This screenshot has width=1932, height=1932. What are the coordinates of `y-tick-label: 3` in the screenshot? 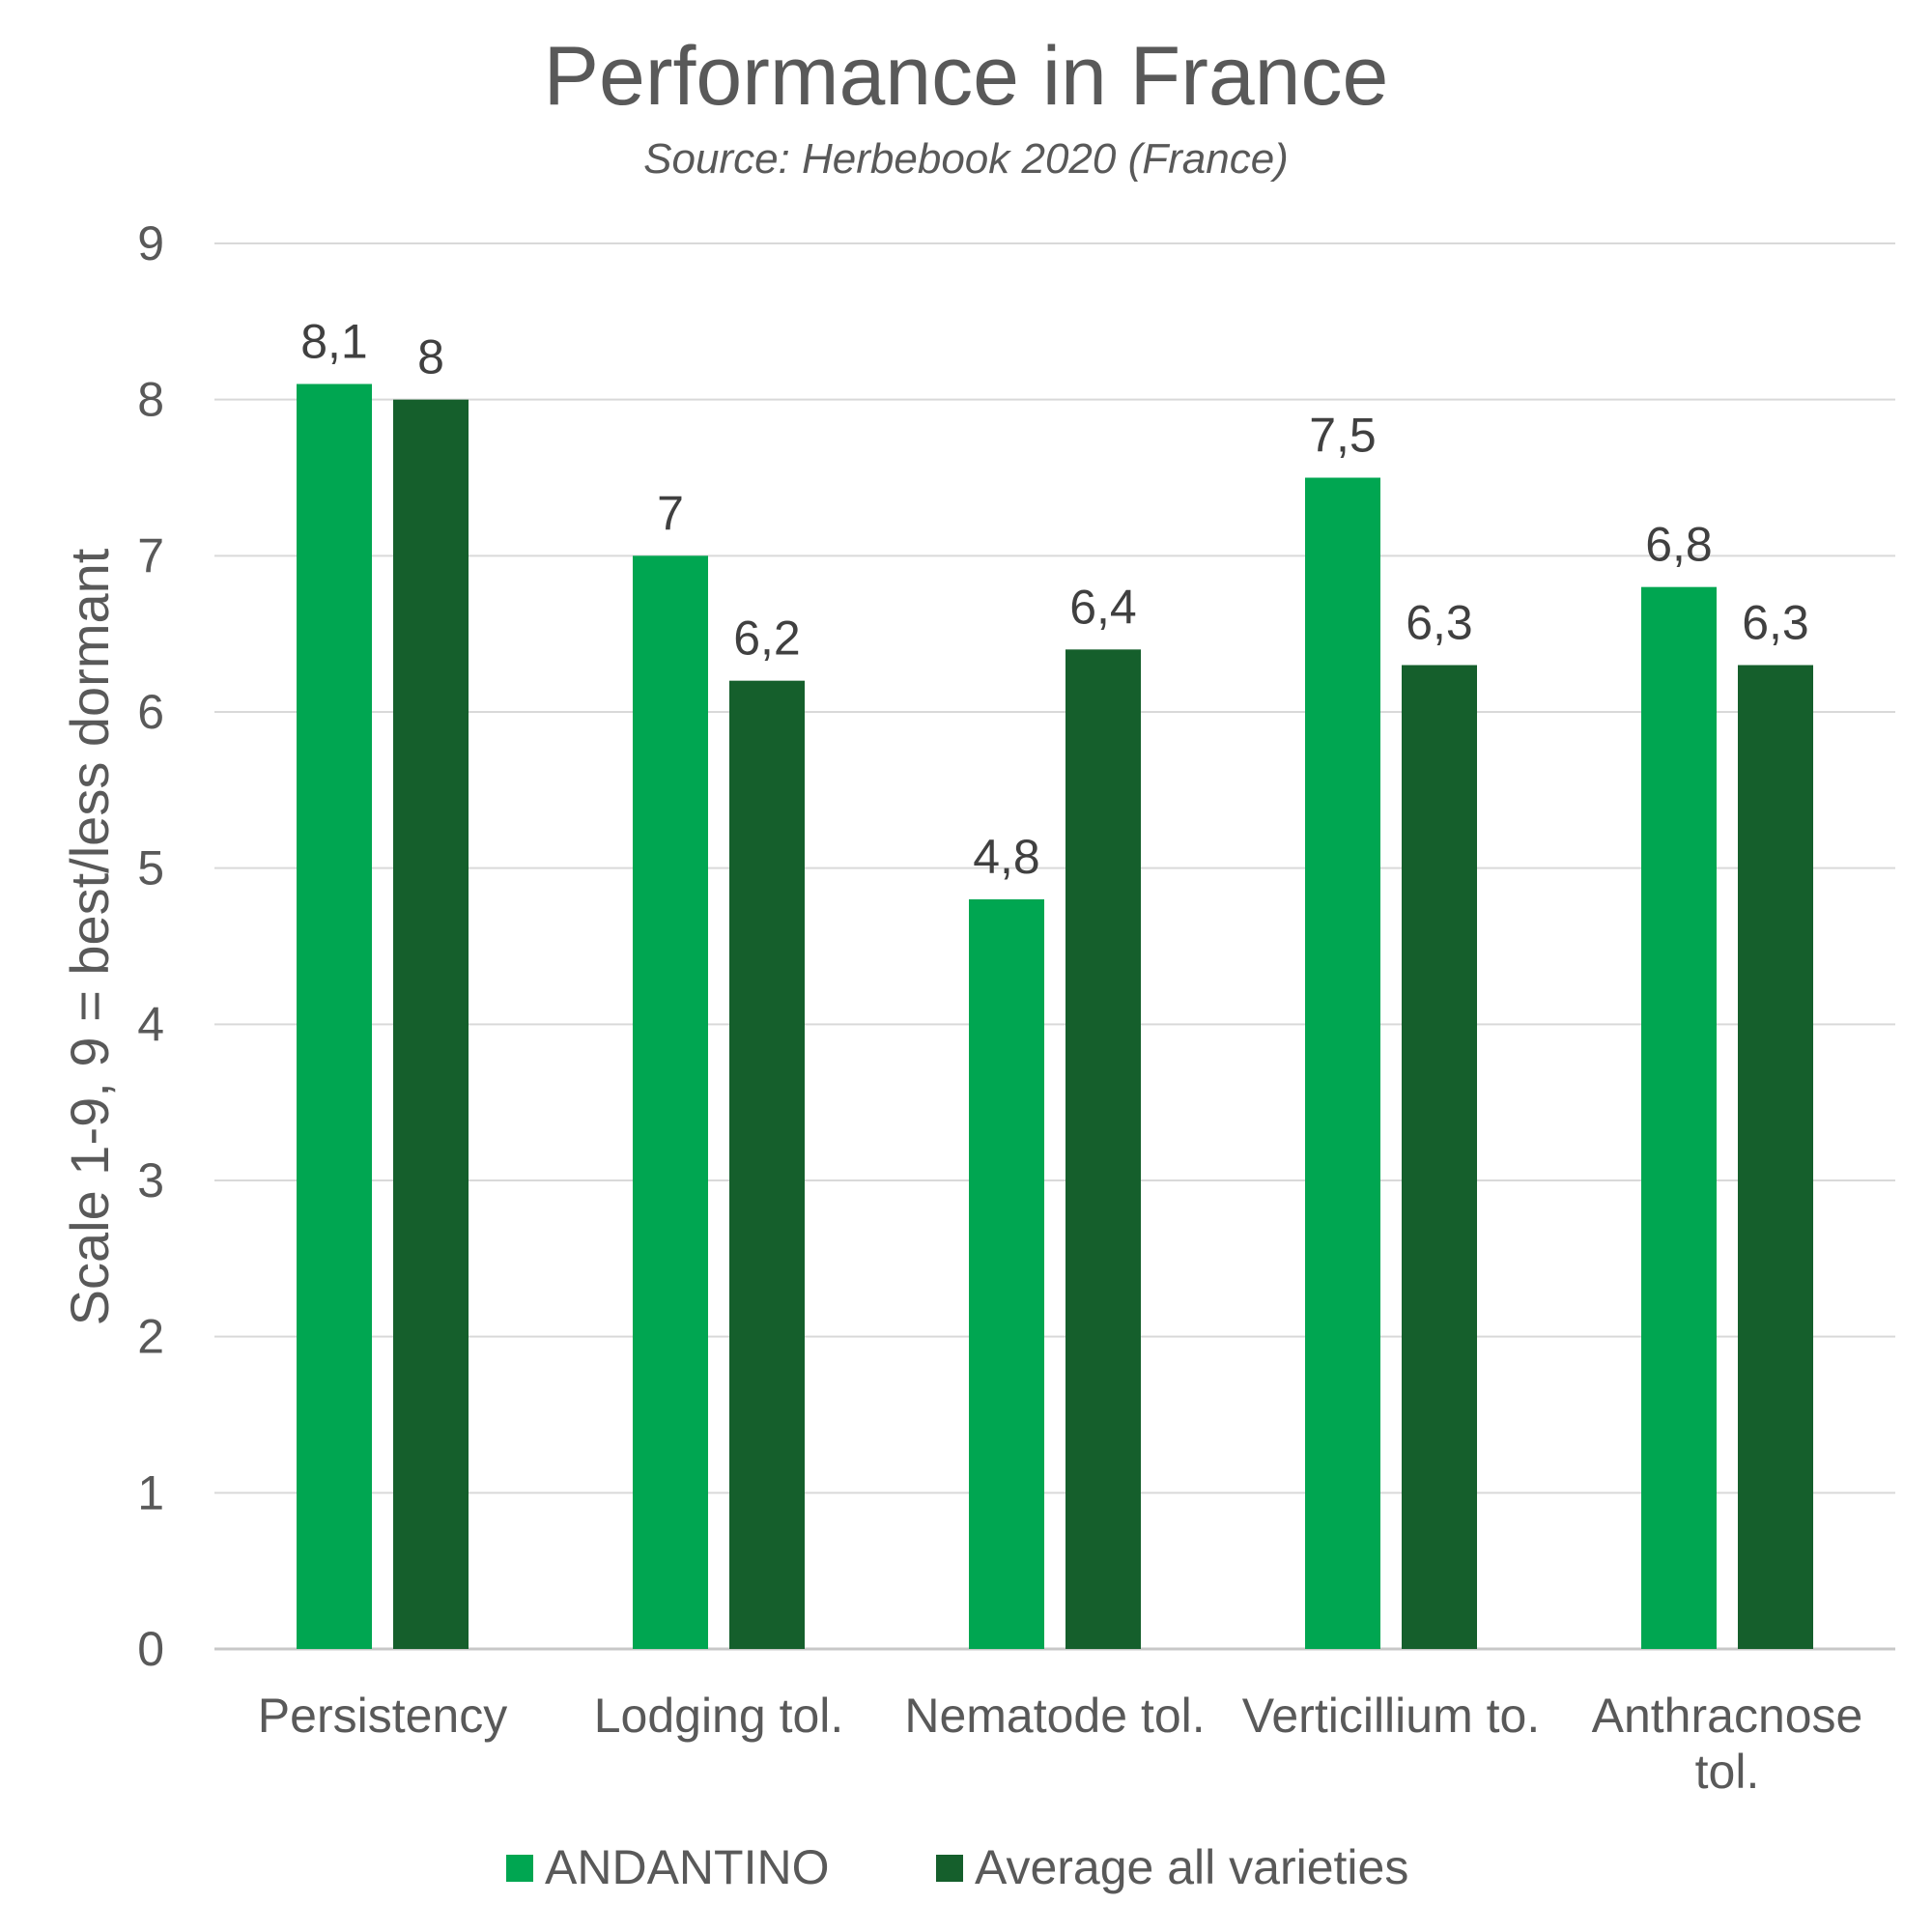 It's located at (150, 1180).